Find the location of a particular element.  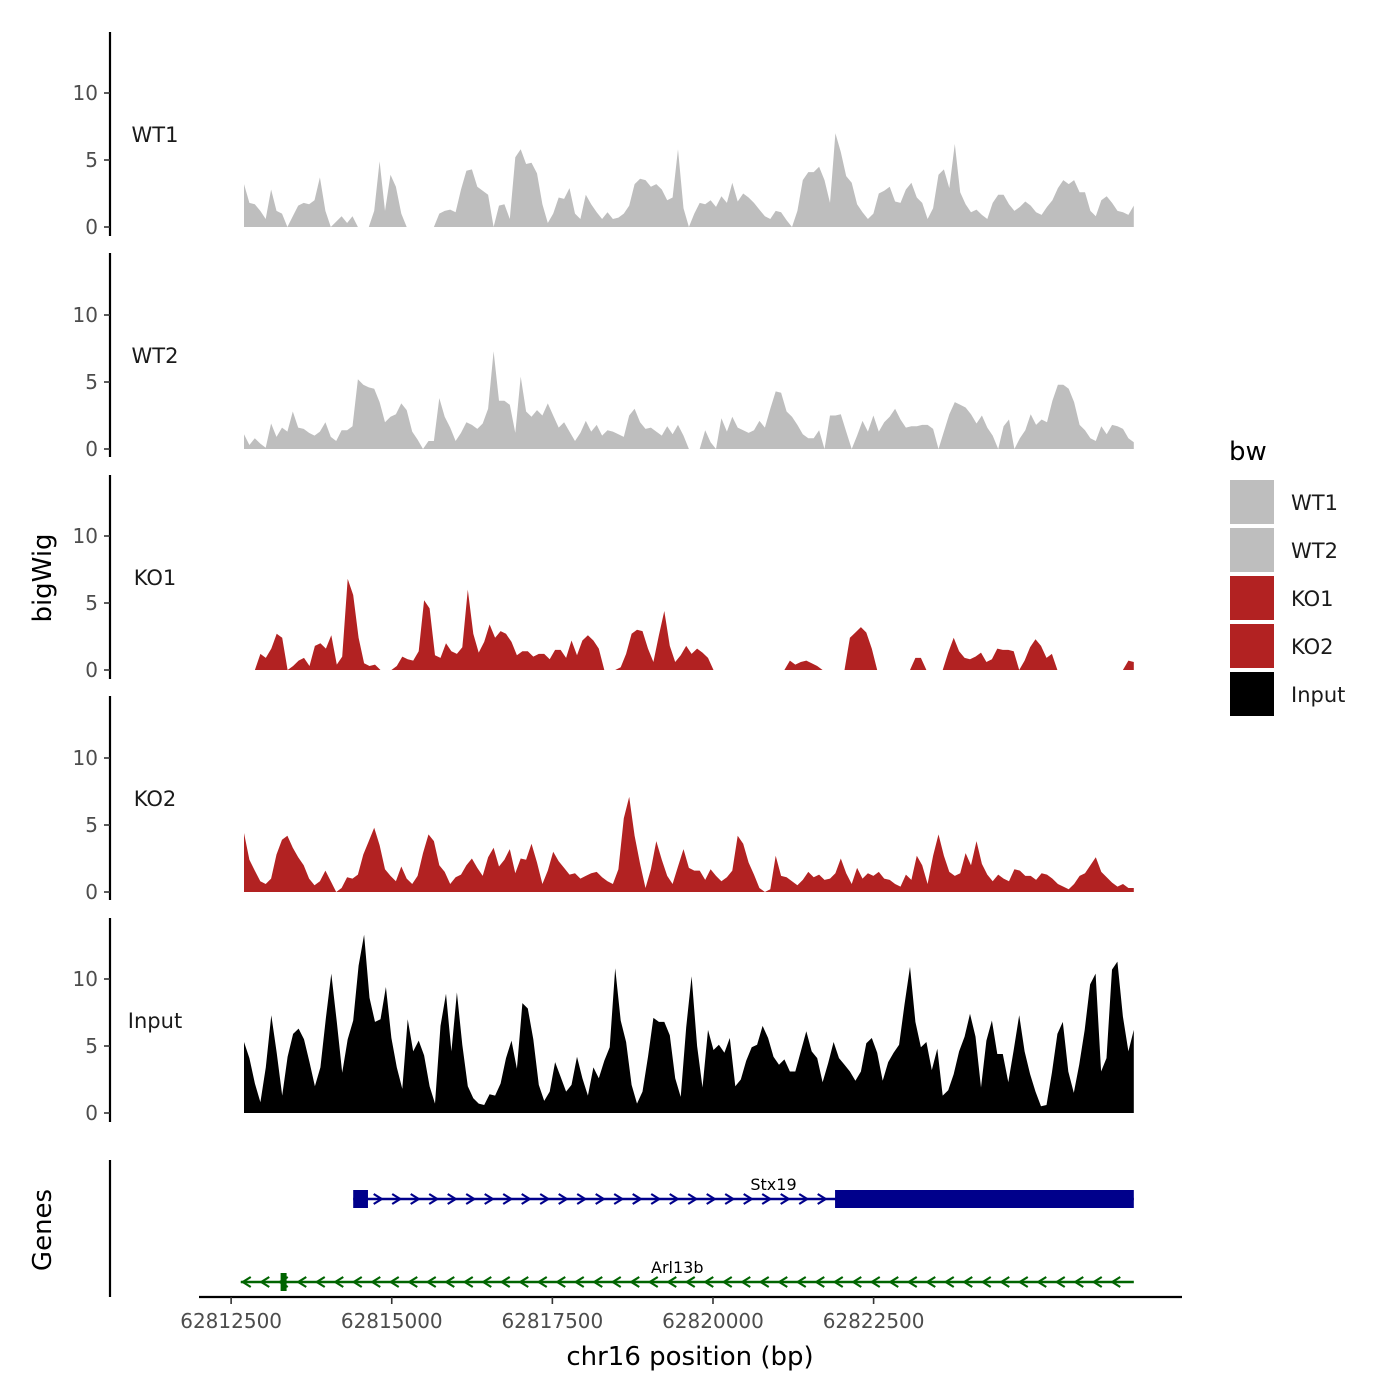

legend-label: KO2 is located at coordinates (1312, 647).